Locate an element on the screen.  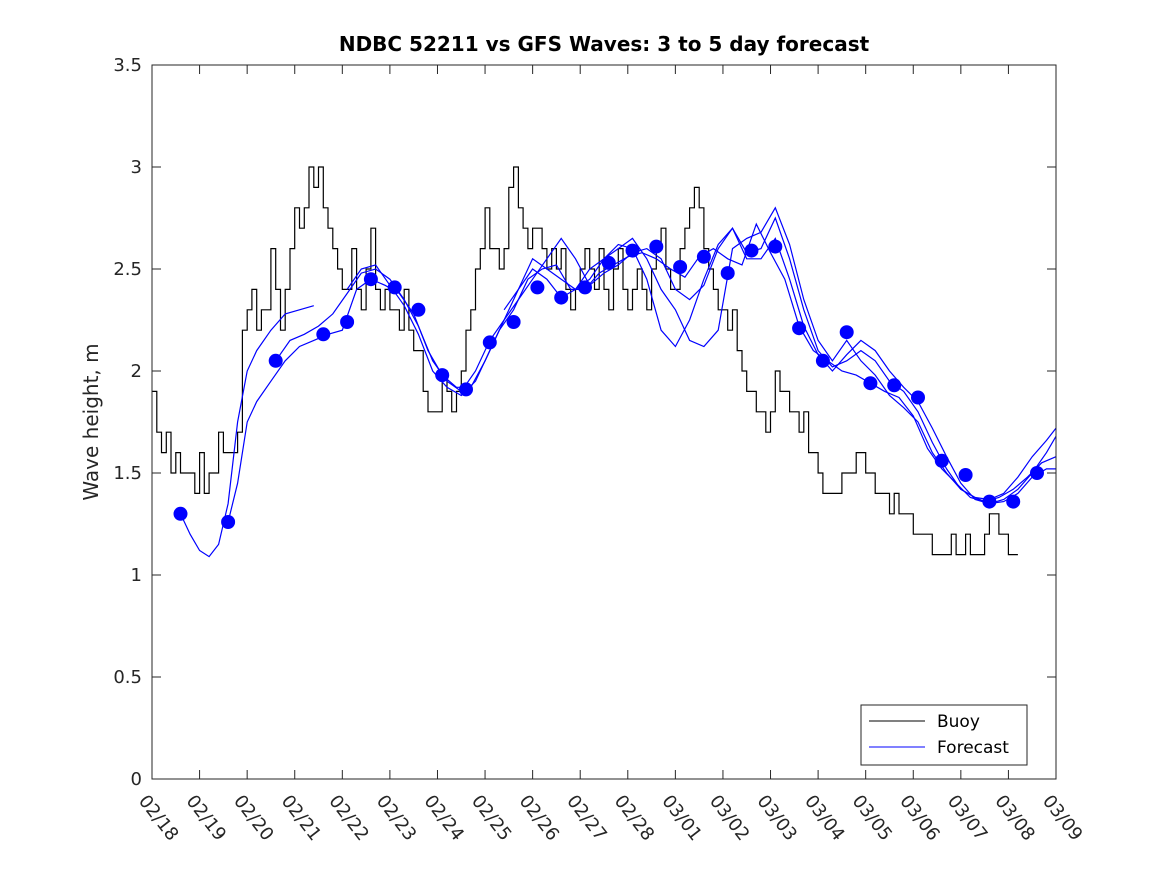
y-tick-label: 3.5 is located at coordinates (127, 65).